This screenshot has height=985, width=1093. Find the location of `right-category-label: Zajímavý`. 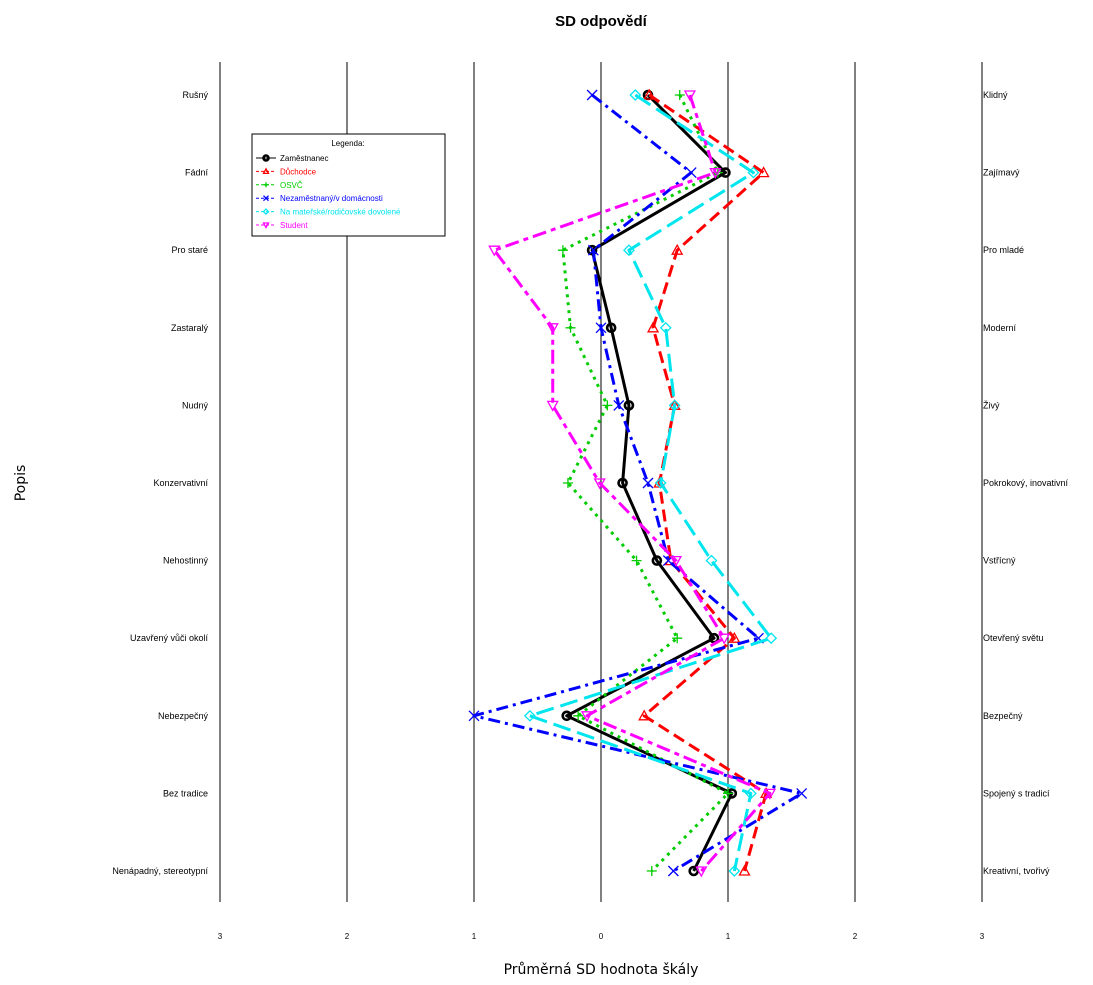

right-category-label: Zajímavý is located at coordinates (1001, 173).